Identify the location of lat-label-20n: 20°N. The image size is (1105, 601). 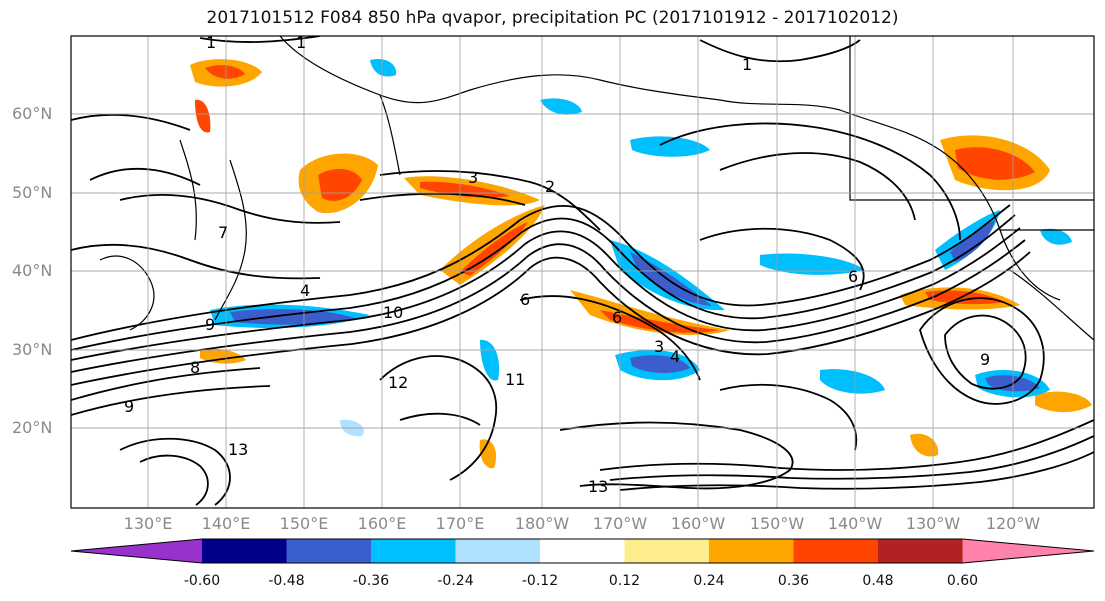
(32, 427).